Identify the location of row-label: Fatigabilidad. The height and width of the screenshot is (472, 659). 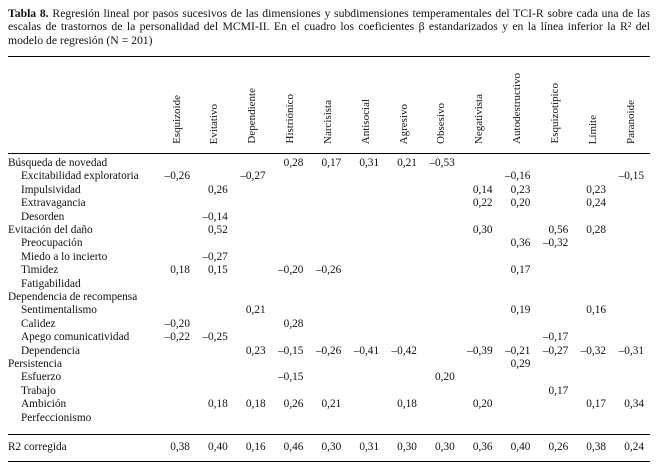
(51, 283).